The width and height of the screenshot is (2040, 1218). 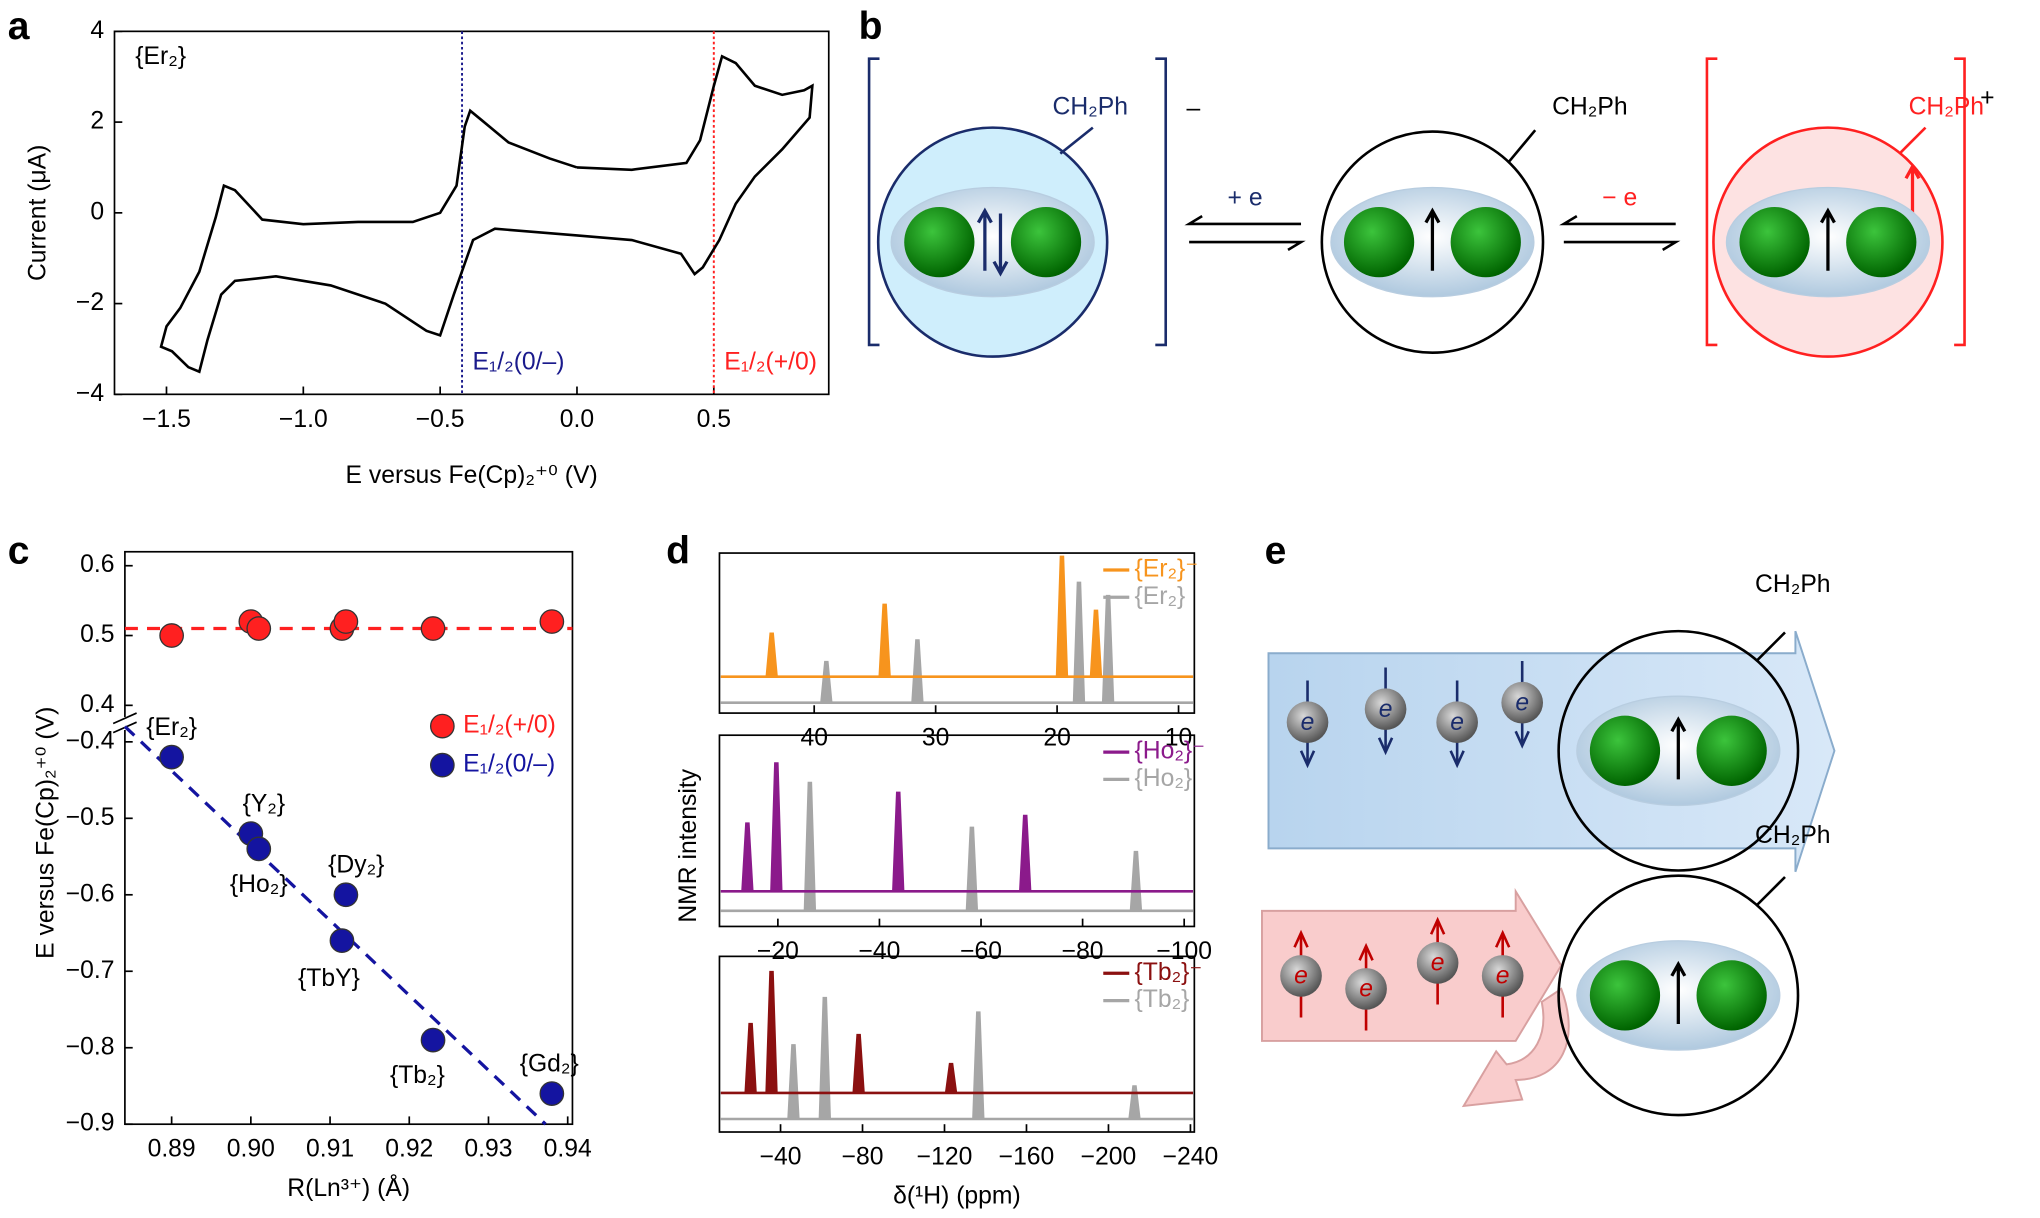 What do you see at coordinates (509, 764) in the screenshot?
I see `legend-label: E₁/₂(0/–)` at bounding box center [509, 764].